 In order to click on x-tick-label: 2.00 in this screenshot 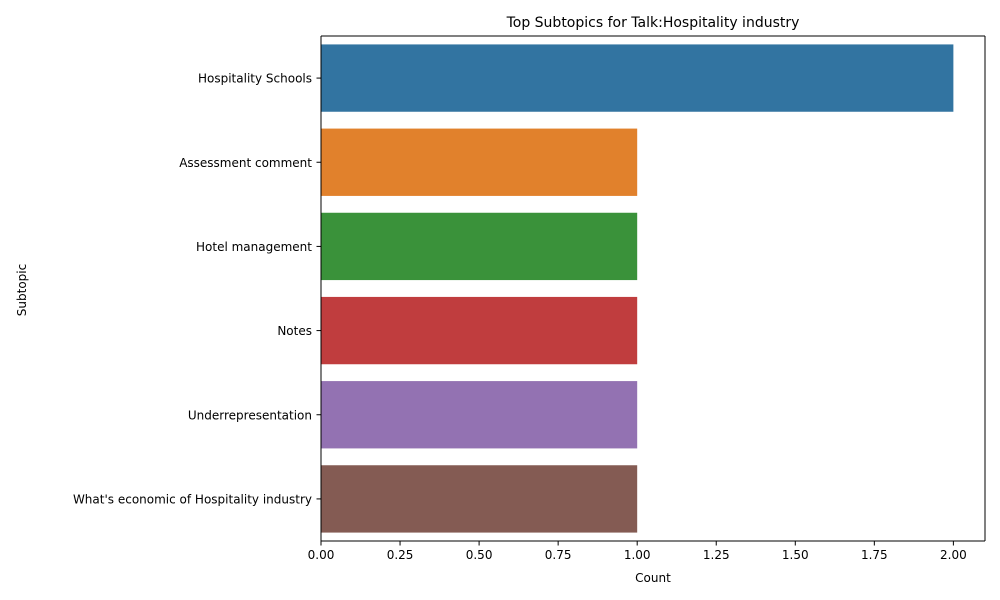, I will do `click(953, 555)`.